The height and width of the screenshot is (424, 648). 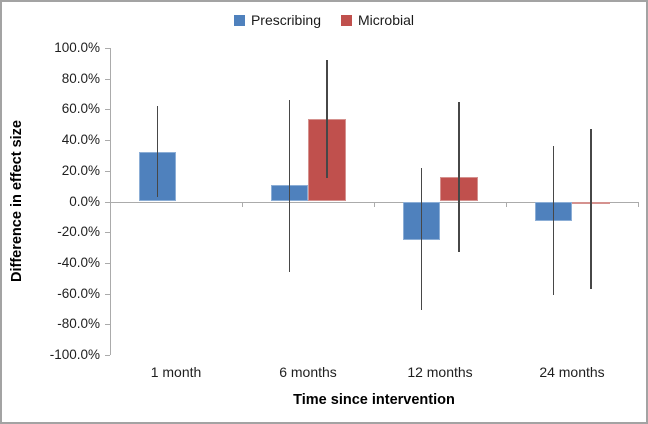 What do you see at coordinates (374, 400) in the screenshot?
I see `x-axis-title: Time since intervention` at bounding box center [374, 400].